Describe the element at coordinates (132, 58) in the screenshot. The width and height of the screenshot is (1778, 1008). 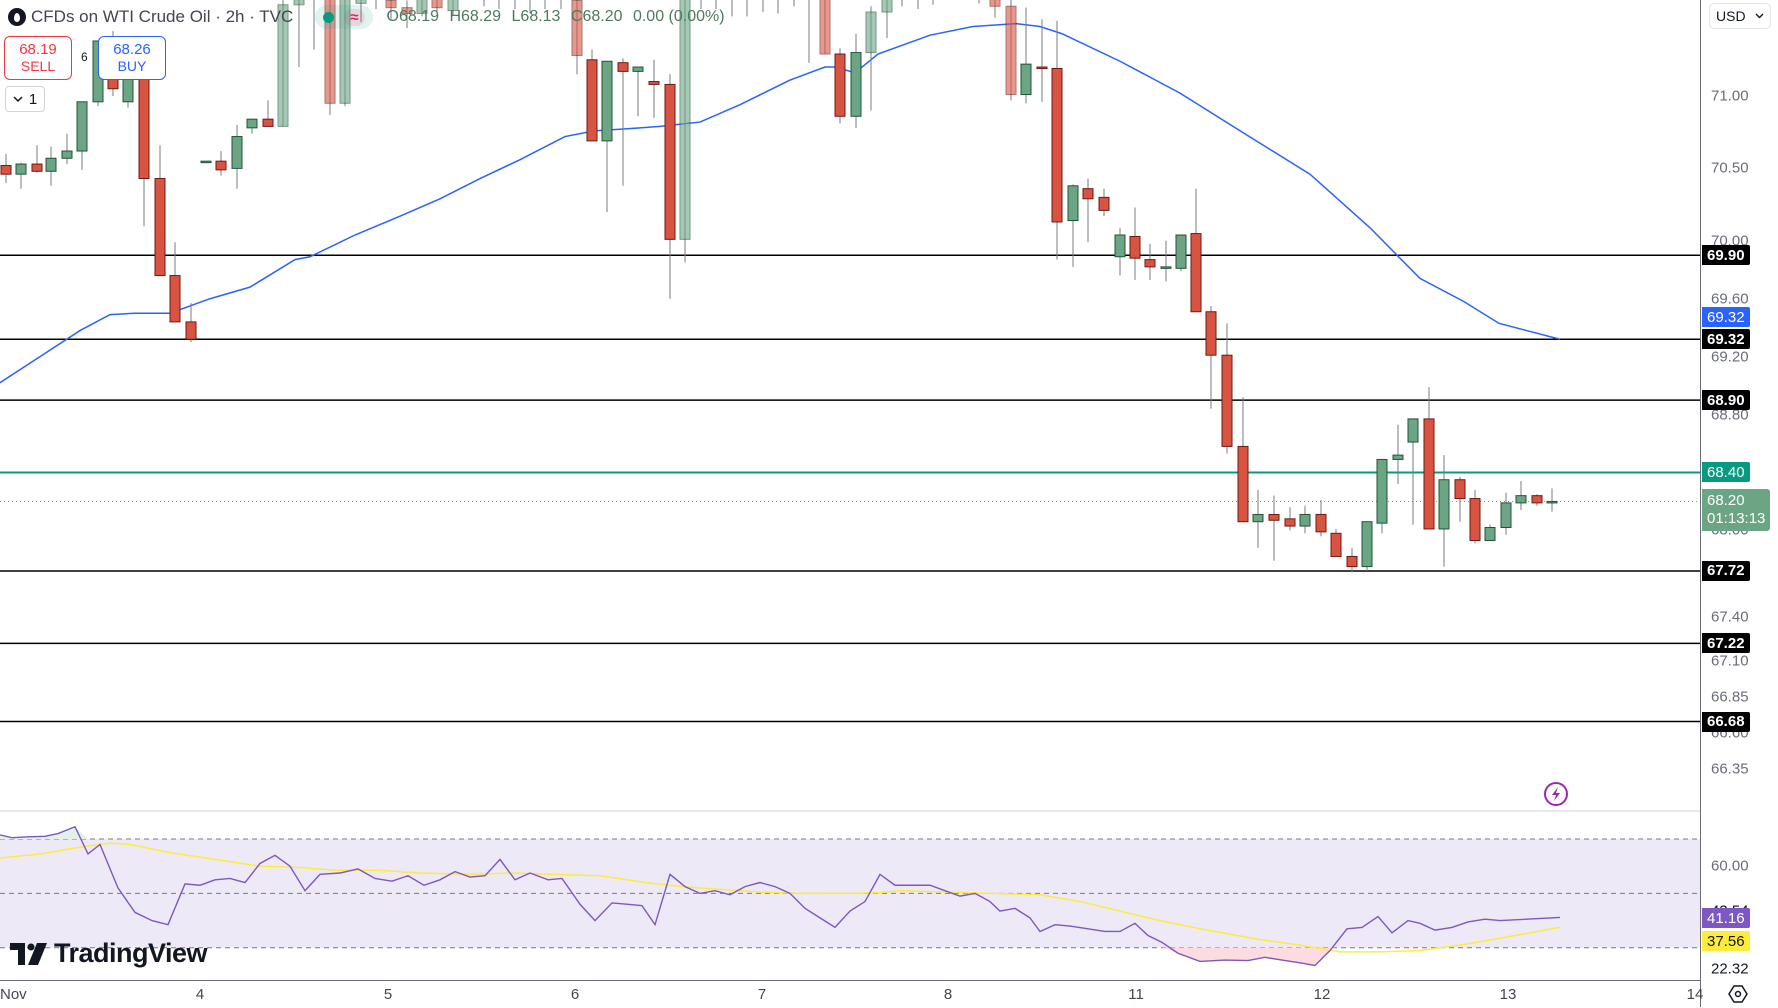
I see `buy-button: 68.26 BUY` at that location.